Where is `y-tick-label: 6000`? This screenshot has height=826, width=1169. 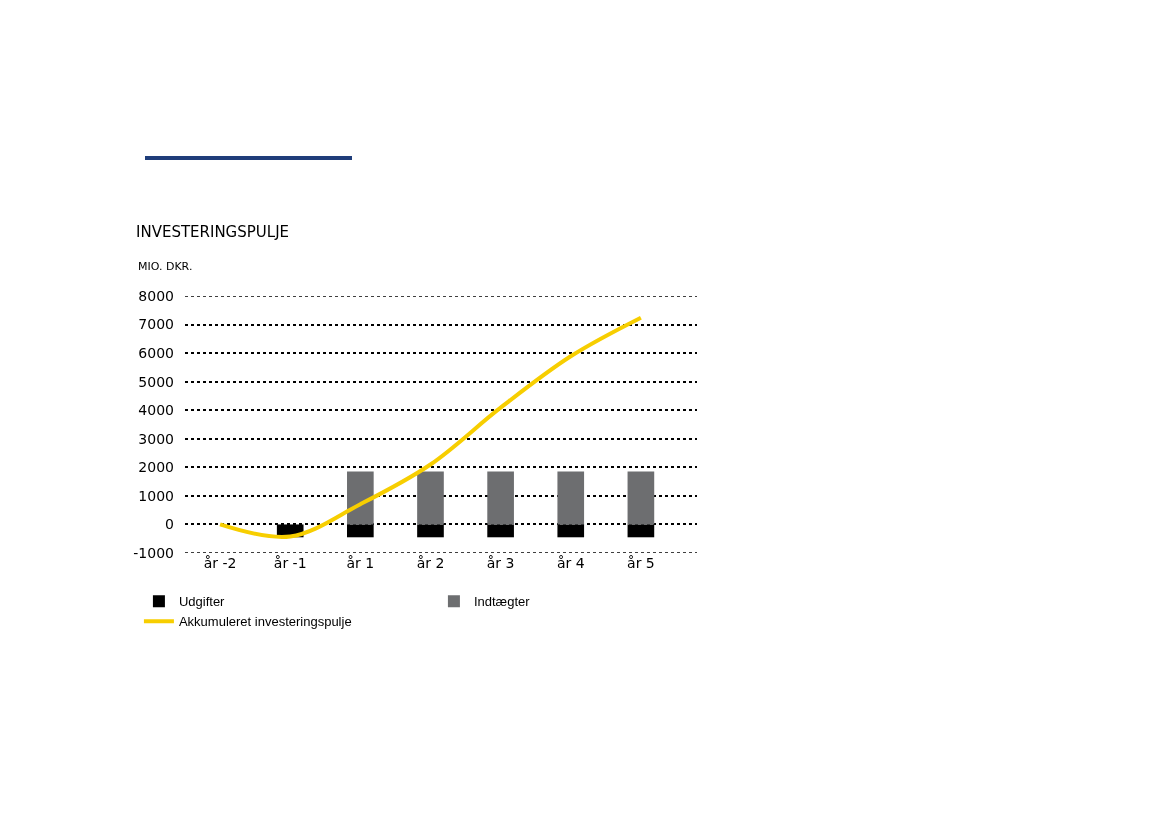 y-tick-label: 6000 is located at coordinates (156, 353).